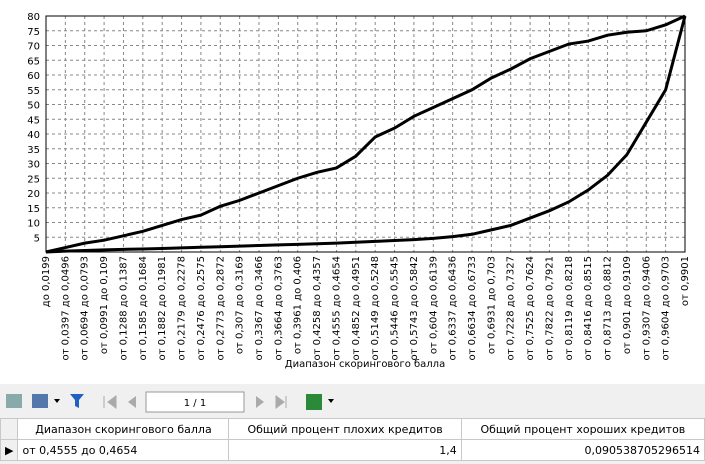  I want to click on x-tick-label: от 0,2476 до 0,2575, so click(201, 308).